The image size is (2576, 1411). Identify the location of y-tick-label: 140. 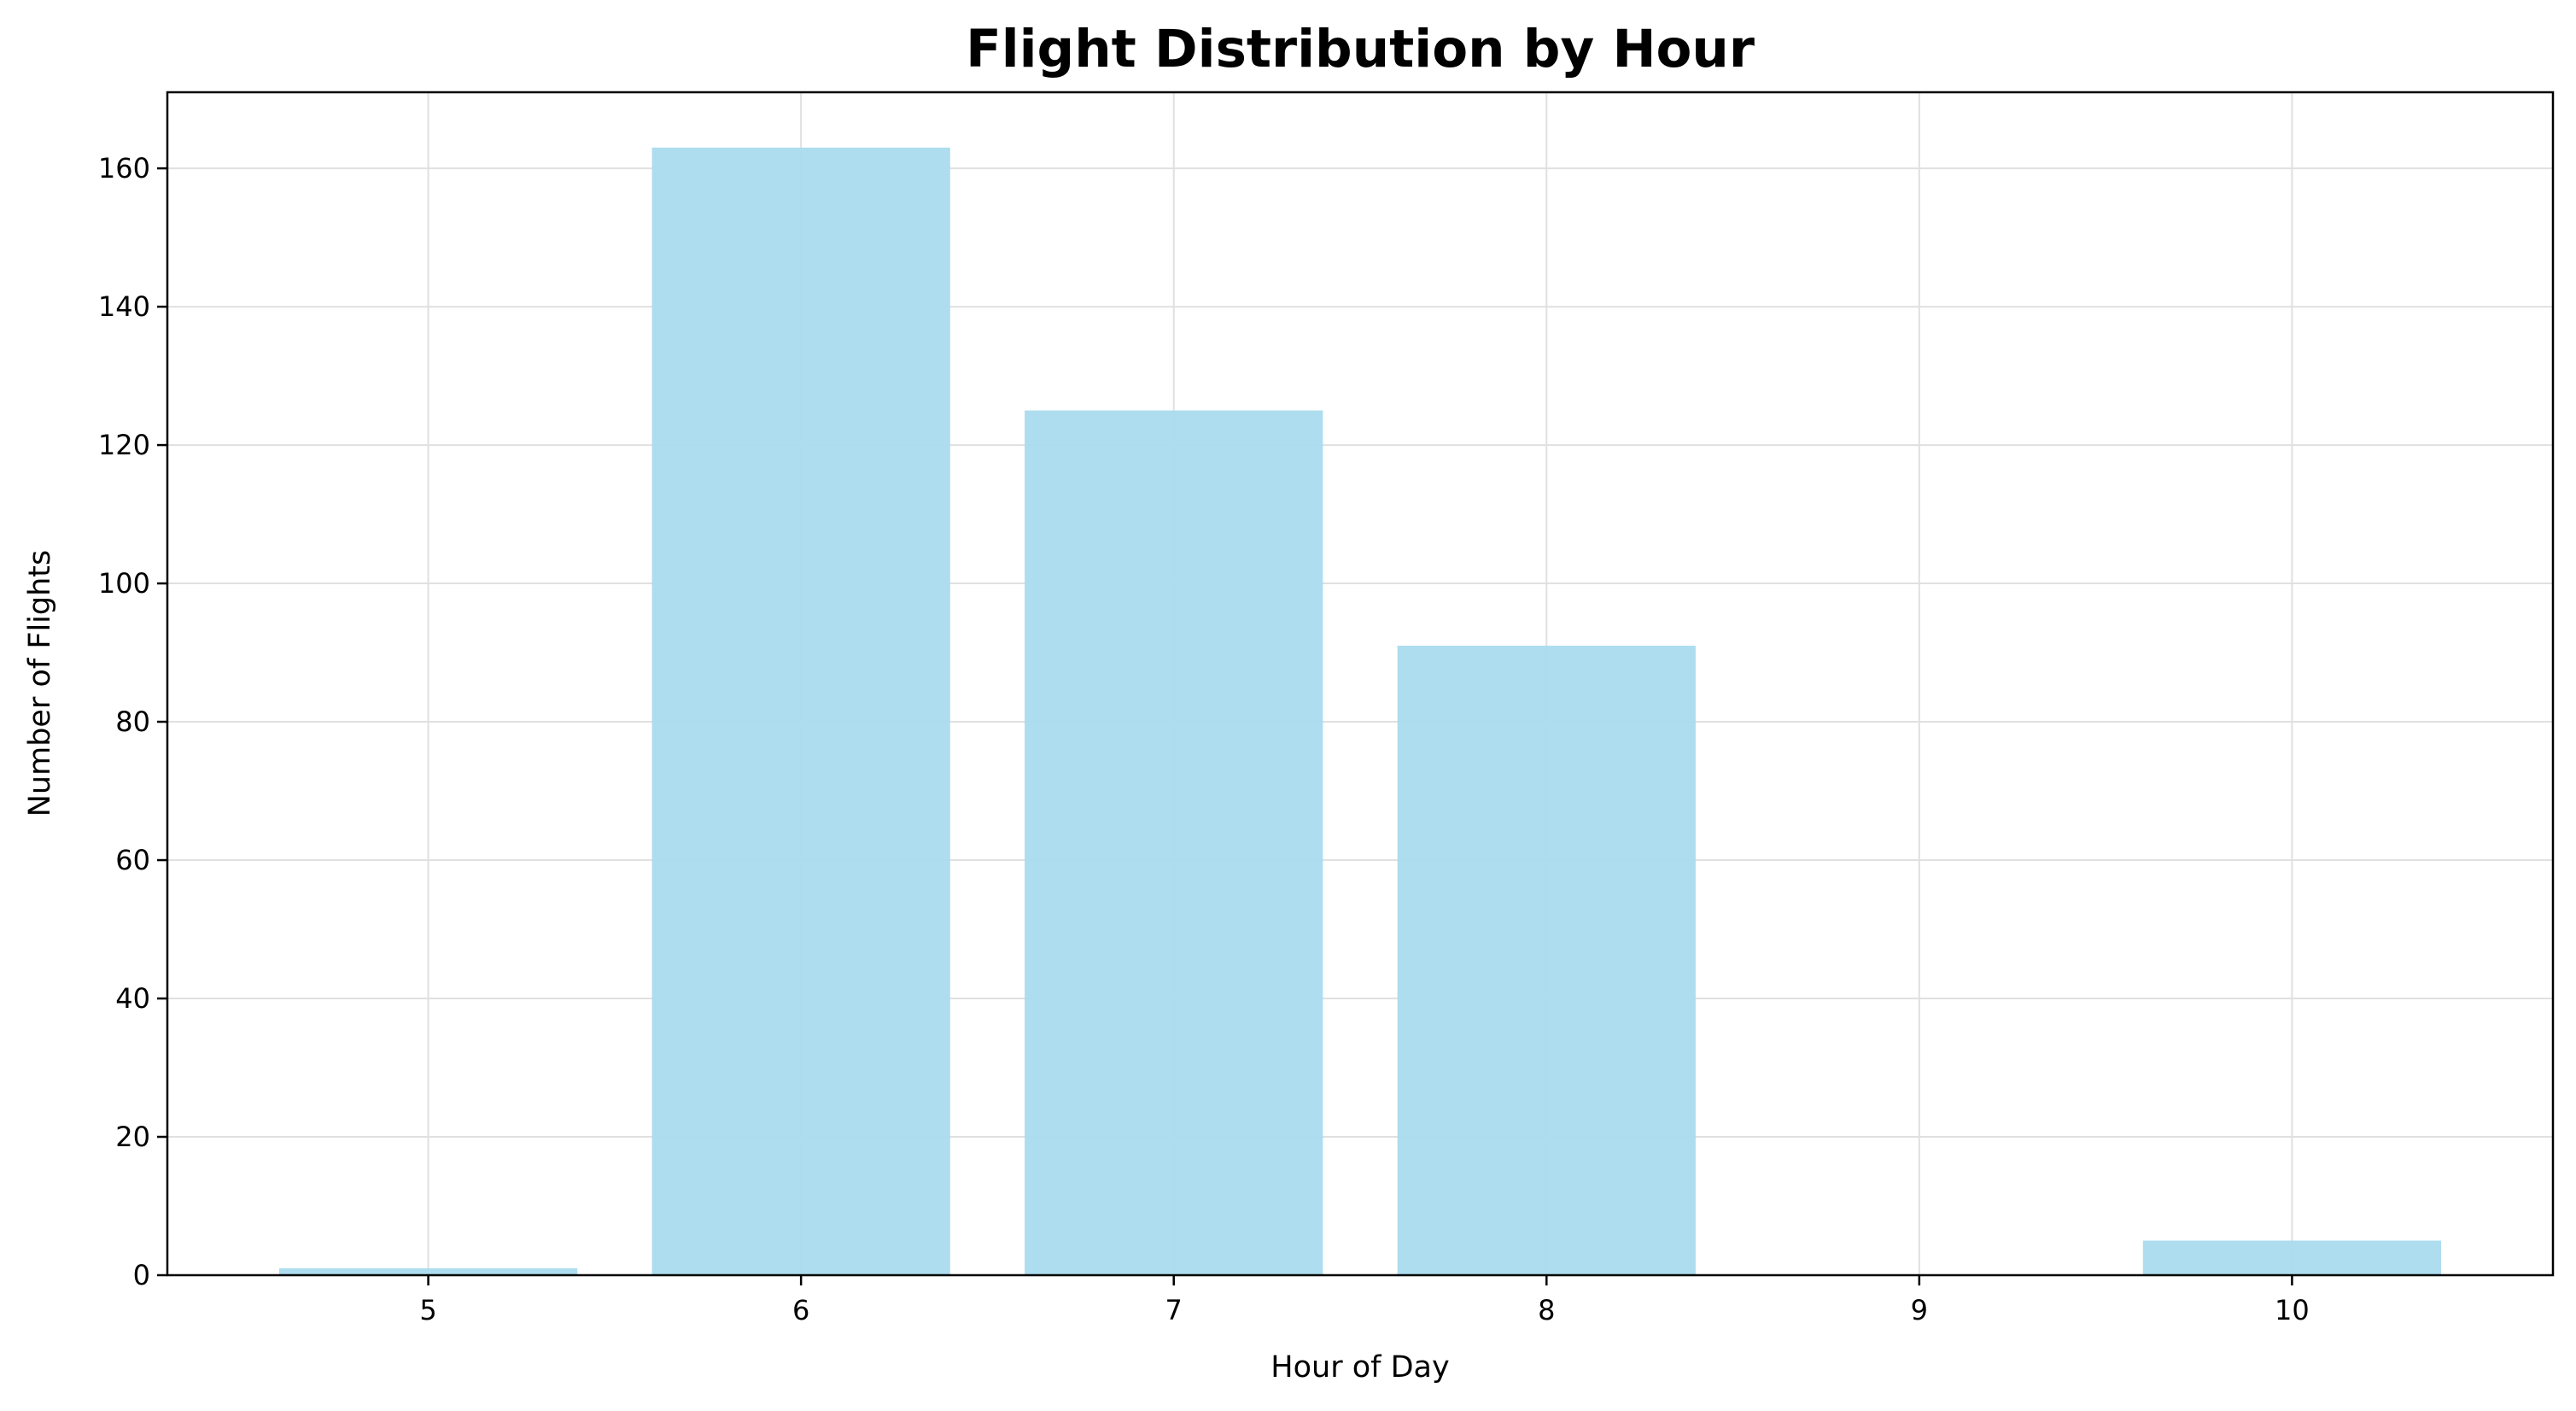
(124, 306).